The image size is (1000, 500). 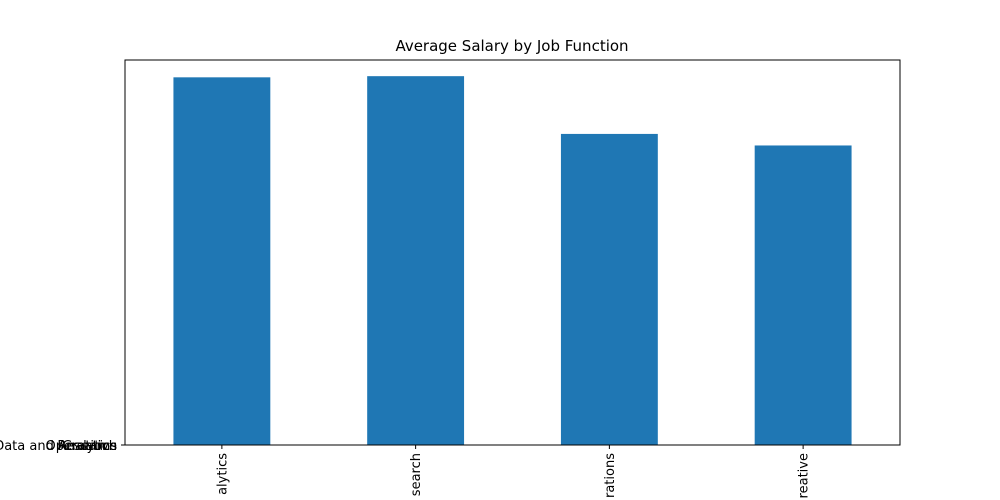 I want to click on chart-title: Average Salary by Job Function, so click(x=511, y=46).